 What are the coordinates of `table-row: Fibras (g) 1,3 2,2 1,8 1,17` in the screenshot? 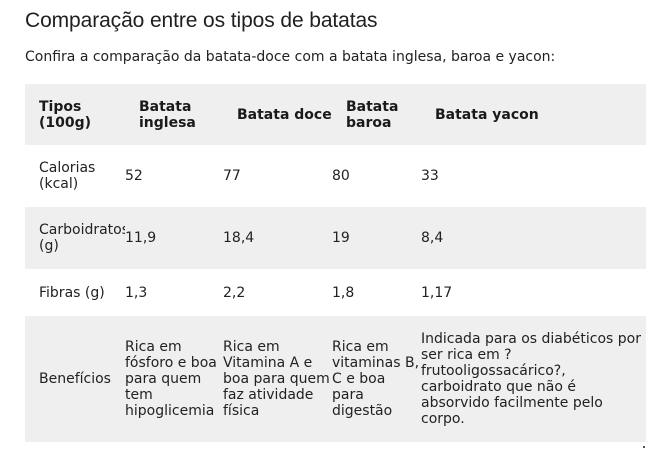 It's located at (335, 292).